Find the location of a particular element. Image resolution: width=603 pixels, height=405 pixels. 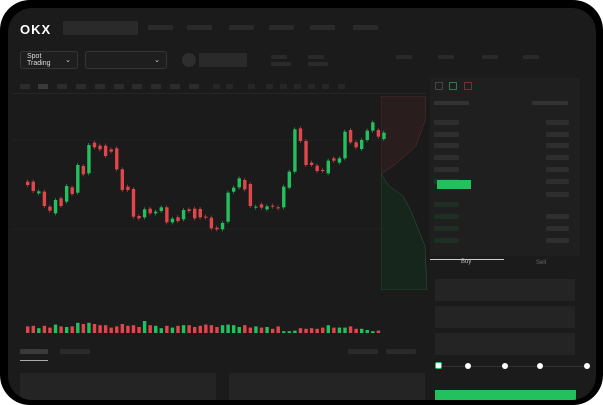

amount-input is located at coordinates (505, 317).